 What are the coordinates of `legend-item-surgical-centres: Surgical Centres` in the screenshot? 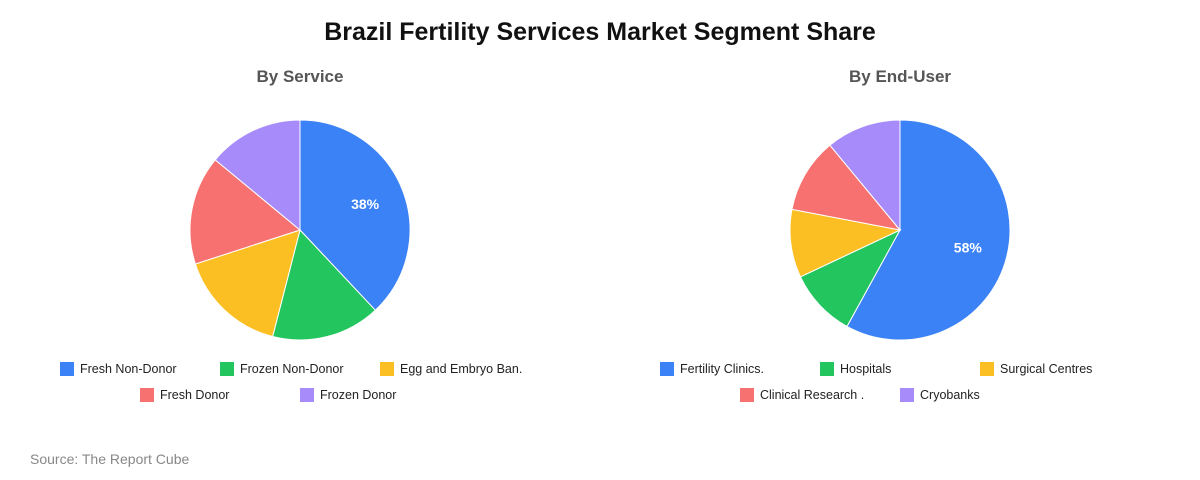 It's located at (1036, 369).